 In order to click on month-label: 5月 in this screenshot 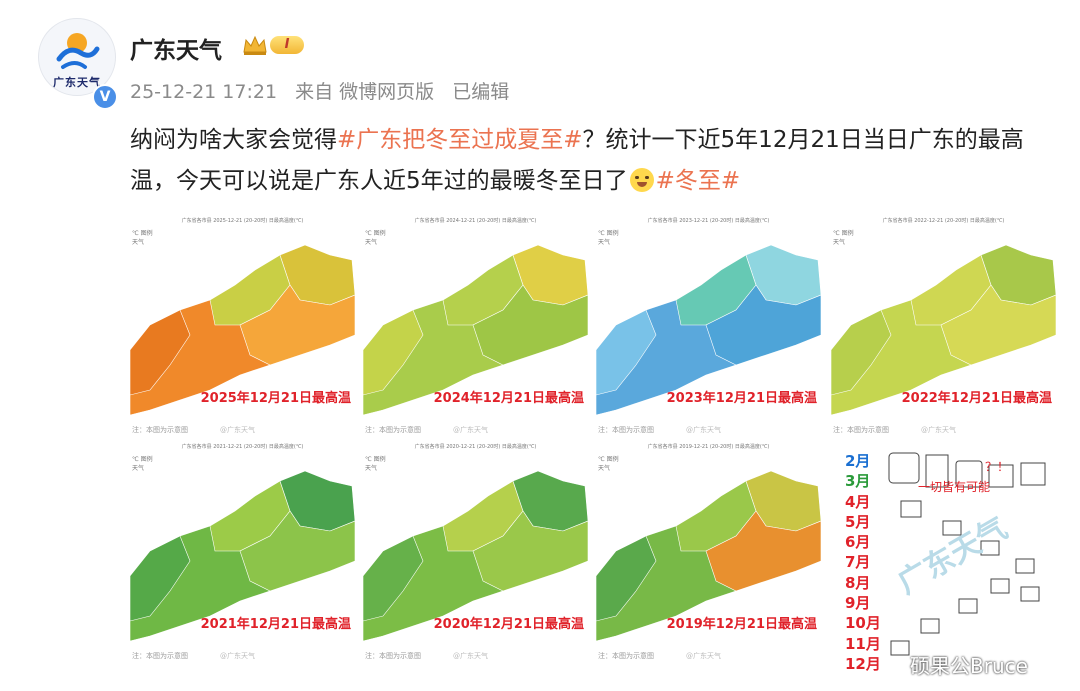, I will do `click(858, 521)`.